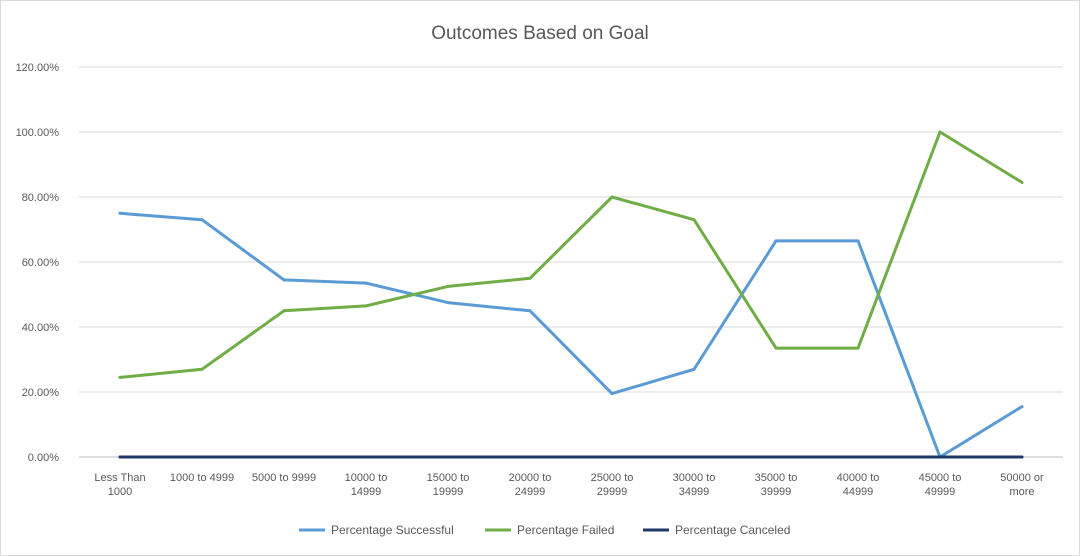  I want to click on y-tick-label: 0.00%, so click(43, 458).